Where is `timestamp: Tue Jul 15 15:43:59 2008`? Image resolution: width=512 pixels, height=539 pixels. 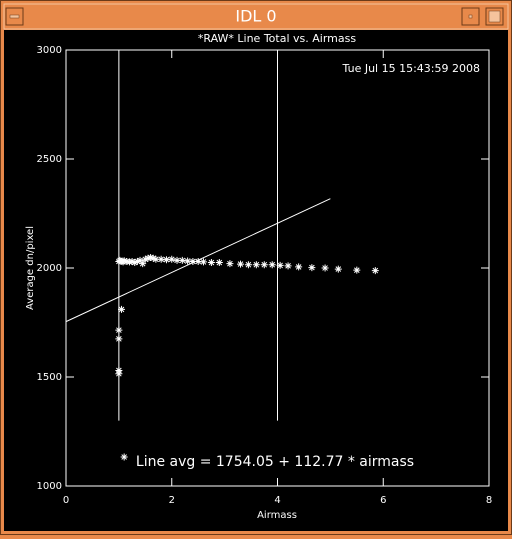 timestamp: Tue Jul 15 15:43:59 2008 is located at coordinates (411, 68).